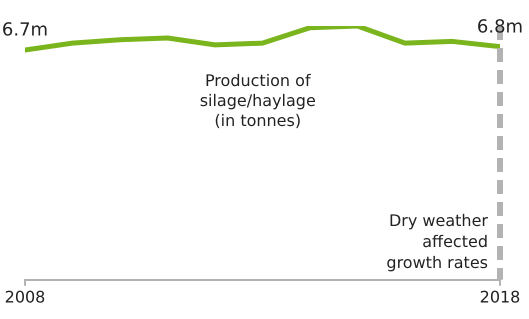 The image size is (529, 319). Describe the element at coordinates (500, 297) in the screenshot. I see `x-tick-label: 2018` at that location.